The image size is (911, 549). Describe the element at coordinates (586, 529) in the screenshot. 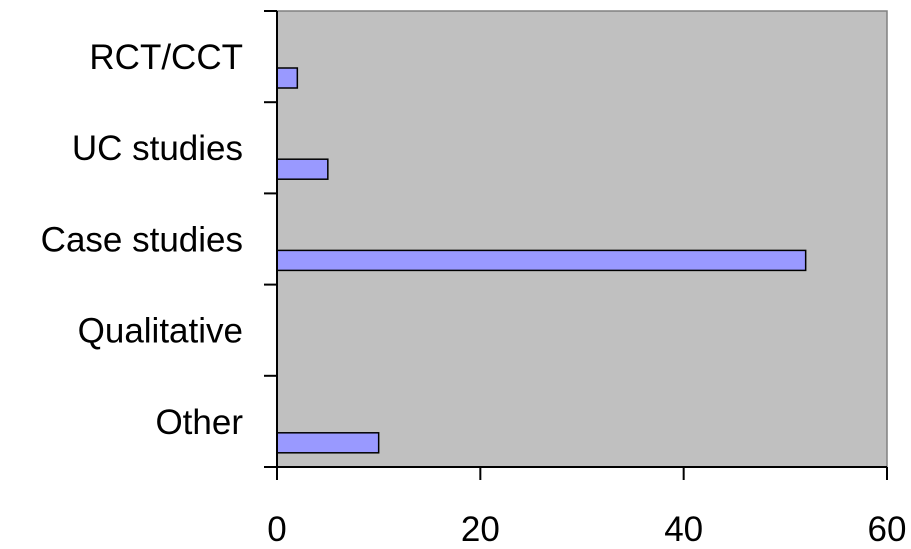

I see `tick-labels: 0 20 40 60` at that location.